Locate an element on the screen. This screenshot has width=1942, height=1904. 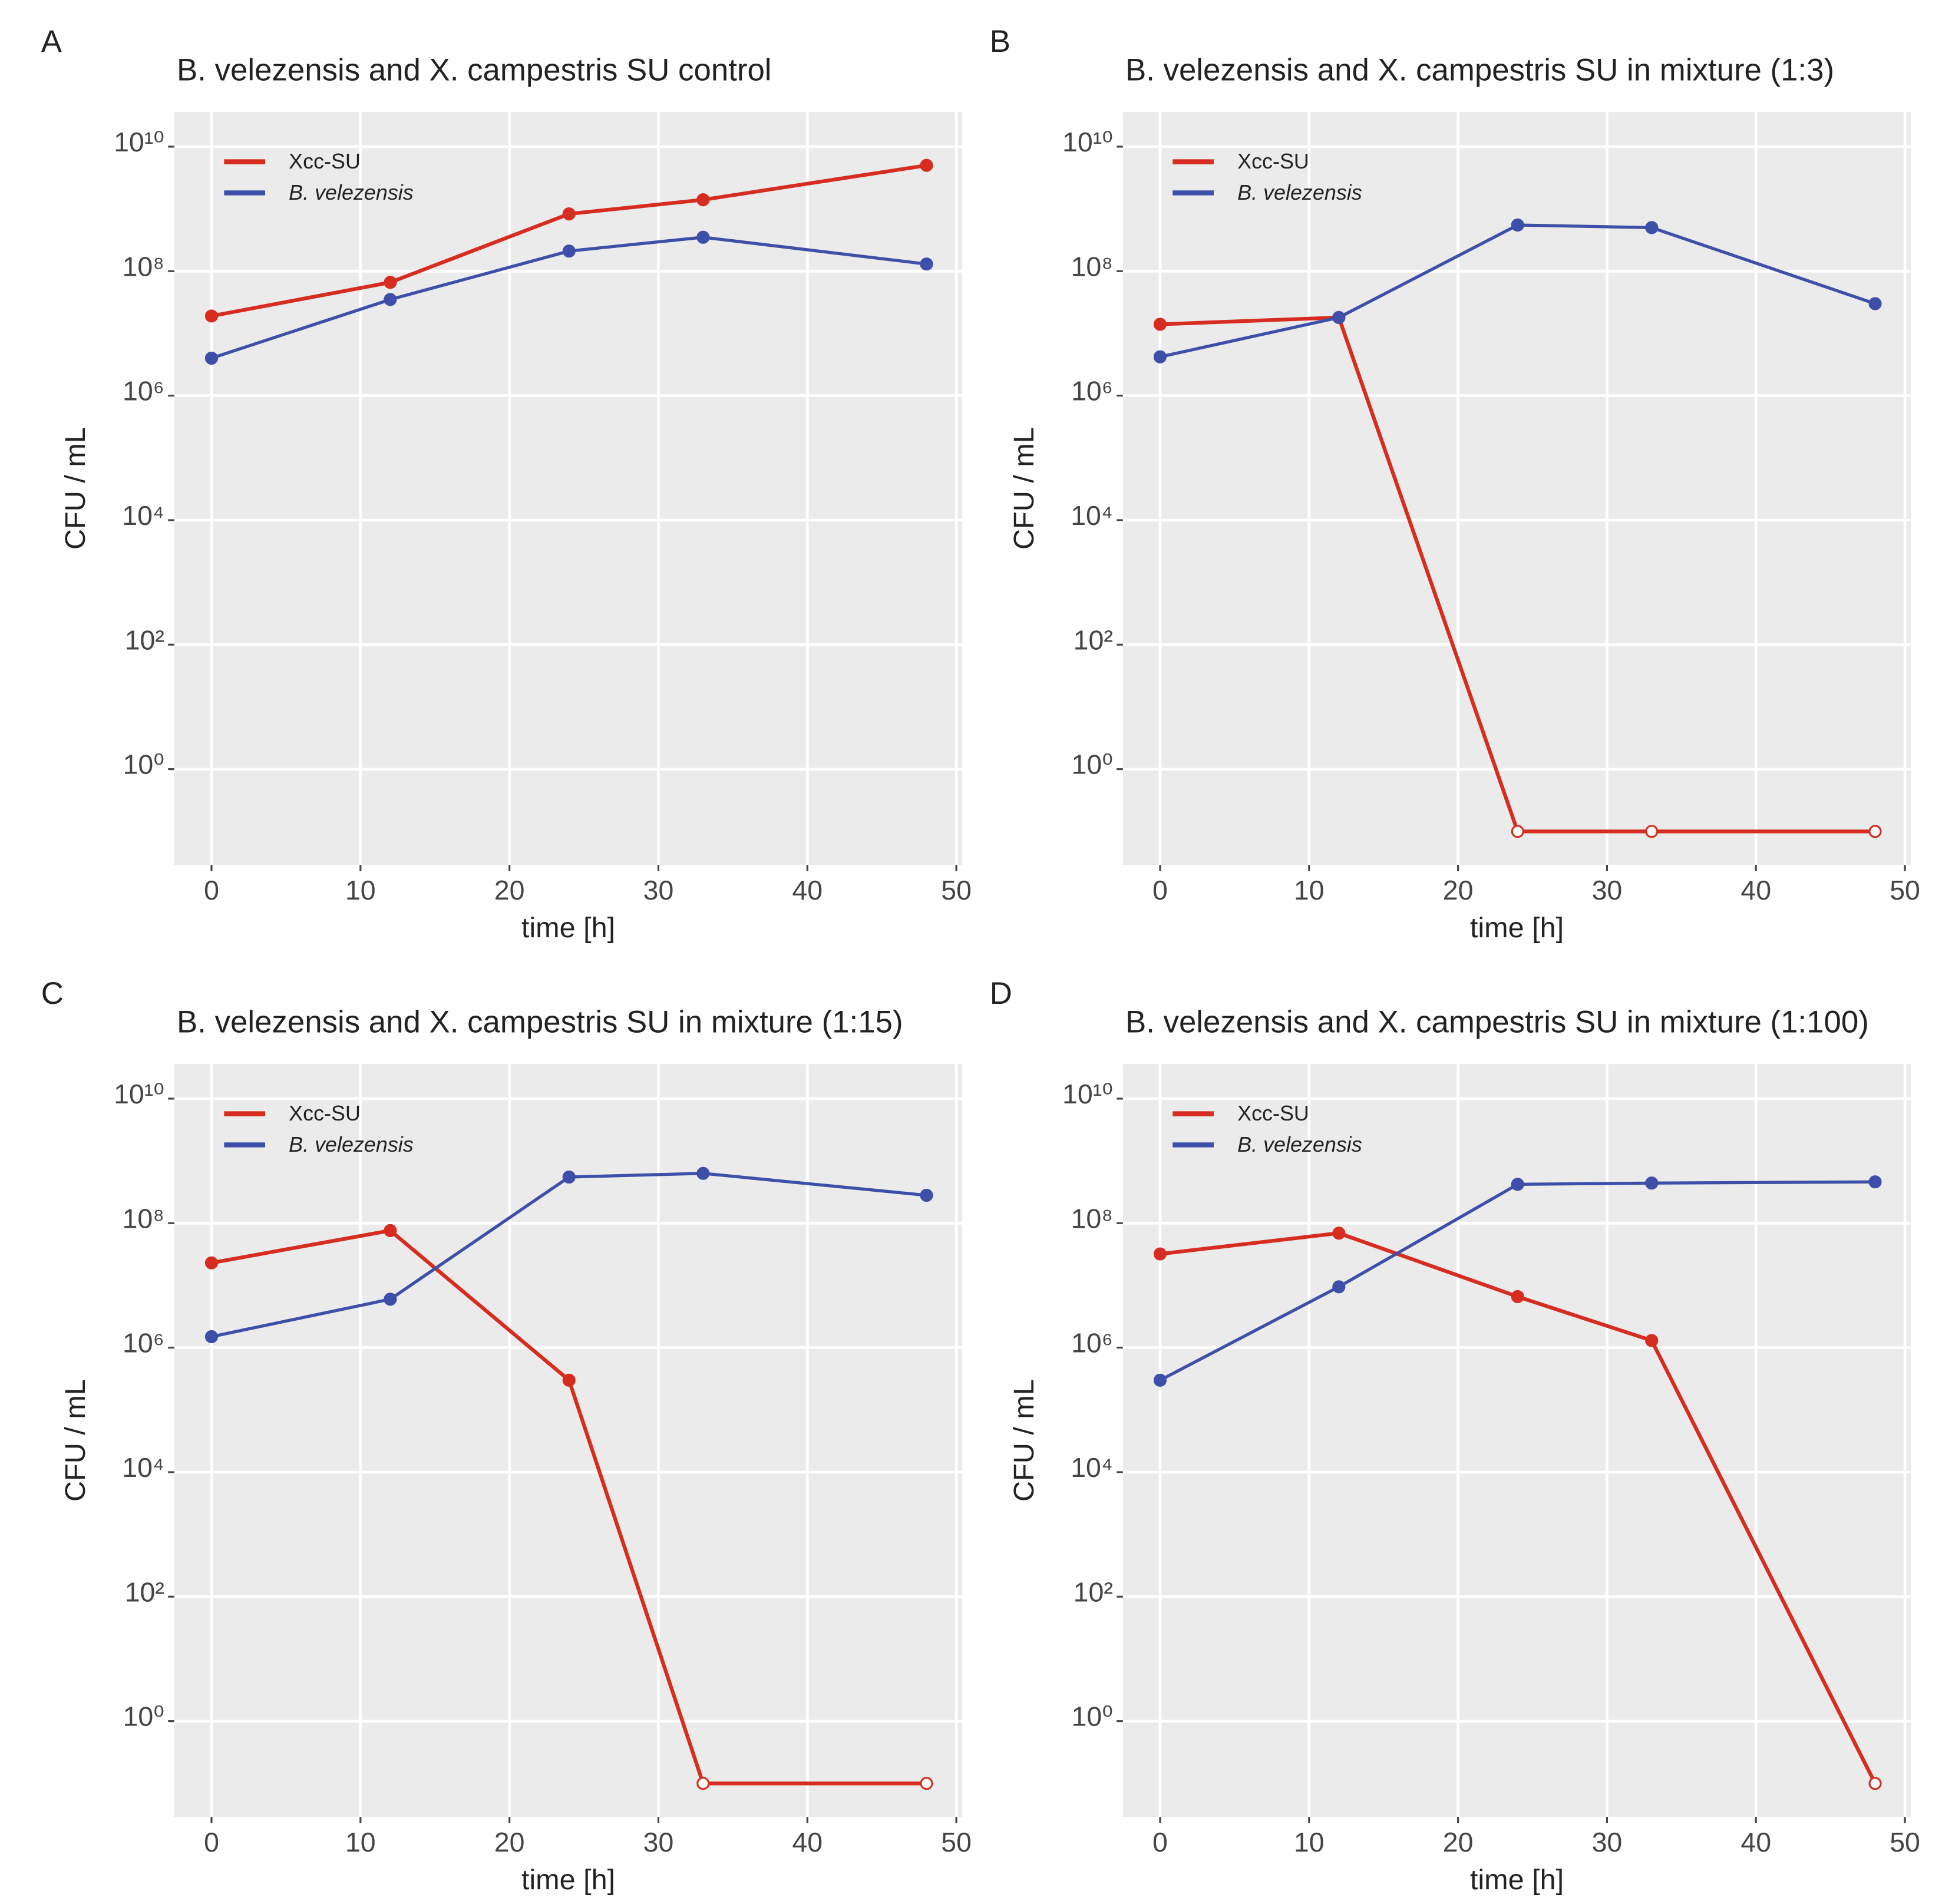
panel-label: D is located at coordinates (1001, 993).